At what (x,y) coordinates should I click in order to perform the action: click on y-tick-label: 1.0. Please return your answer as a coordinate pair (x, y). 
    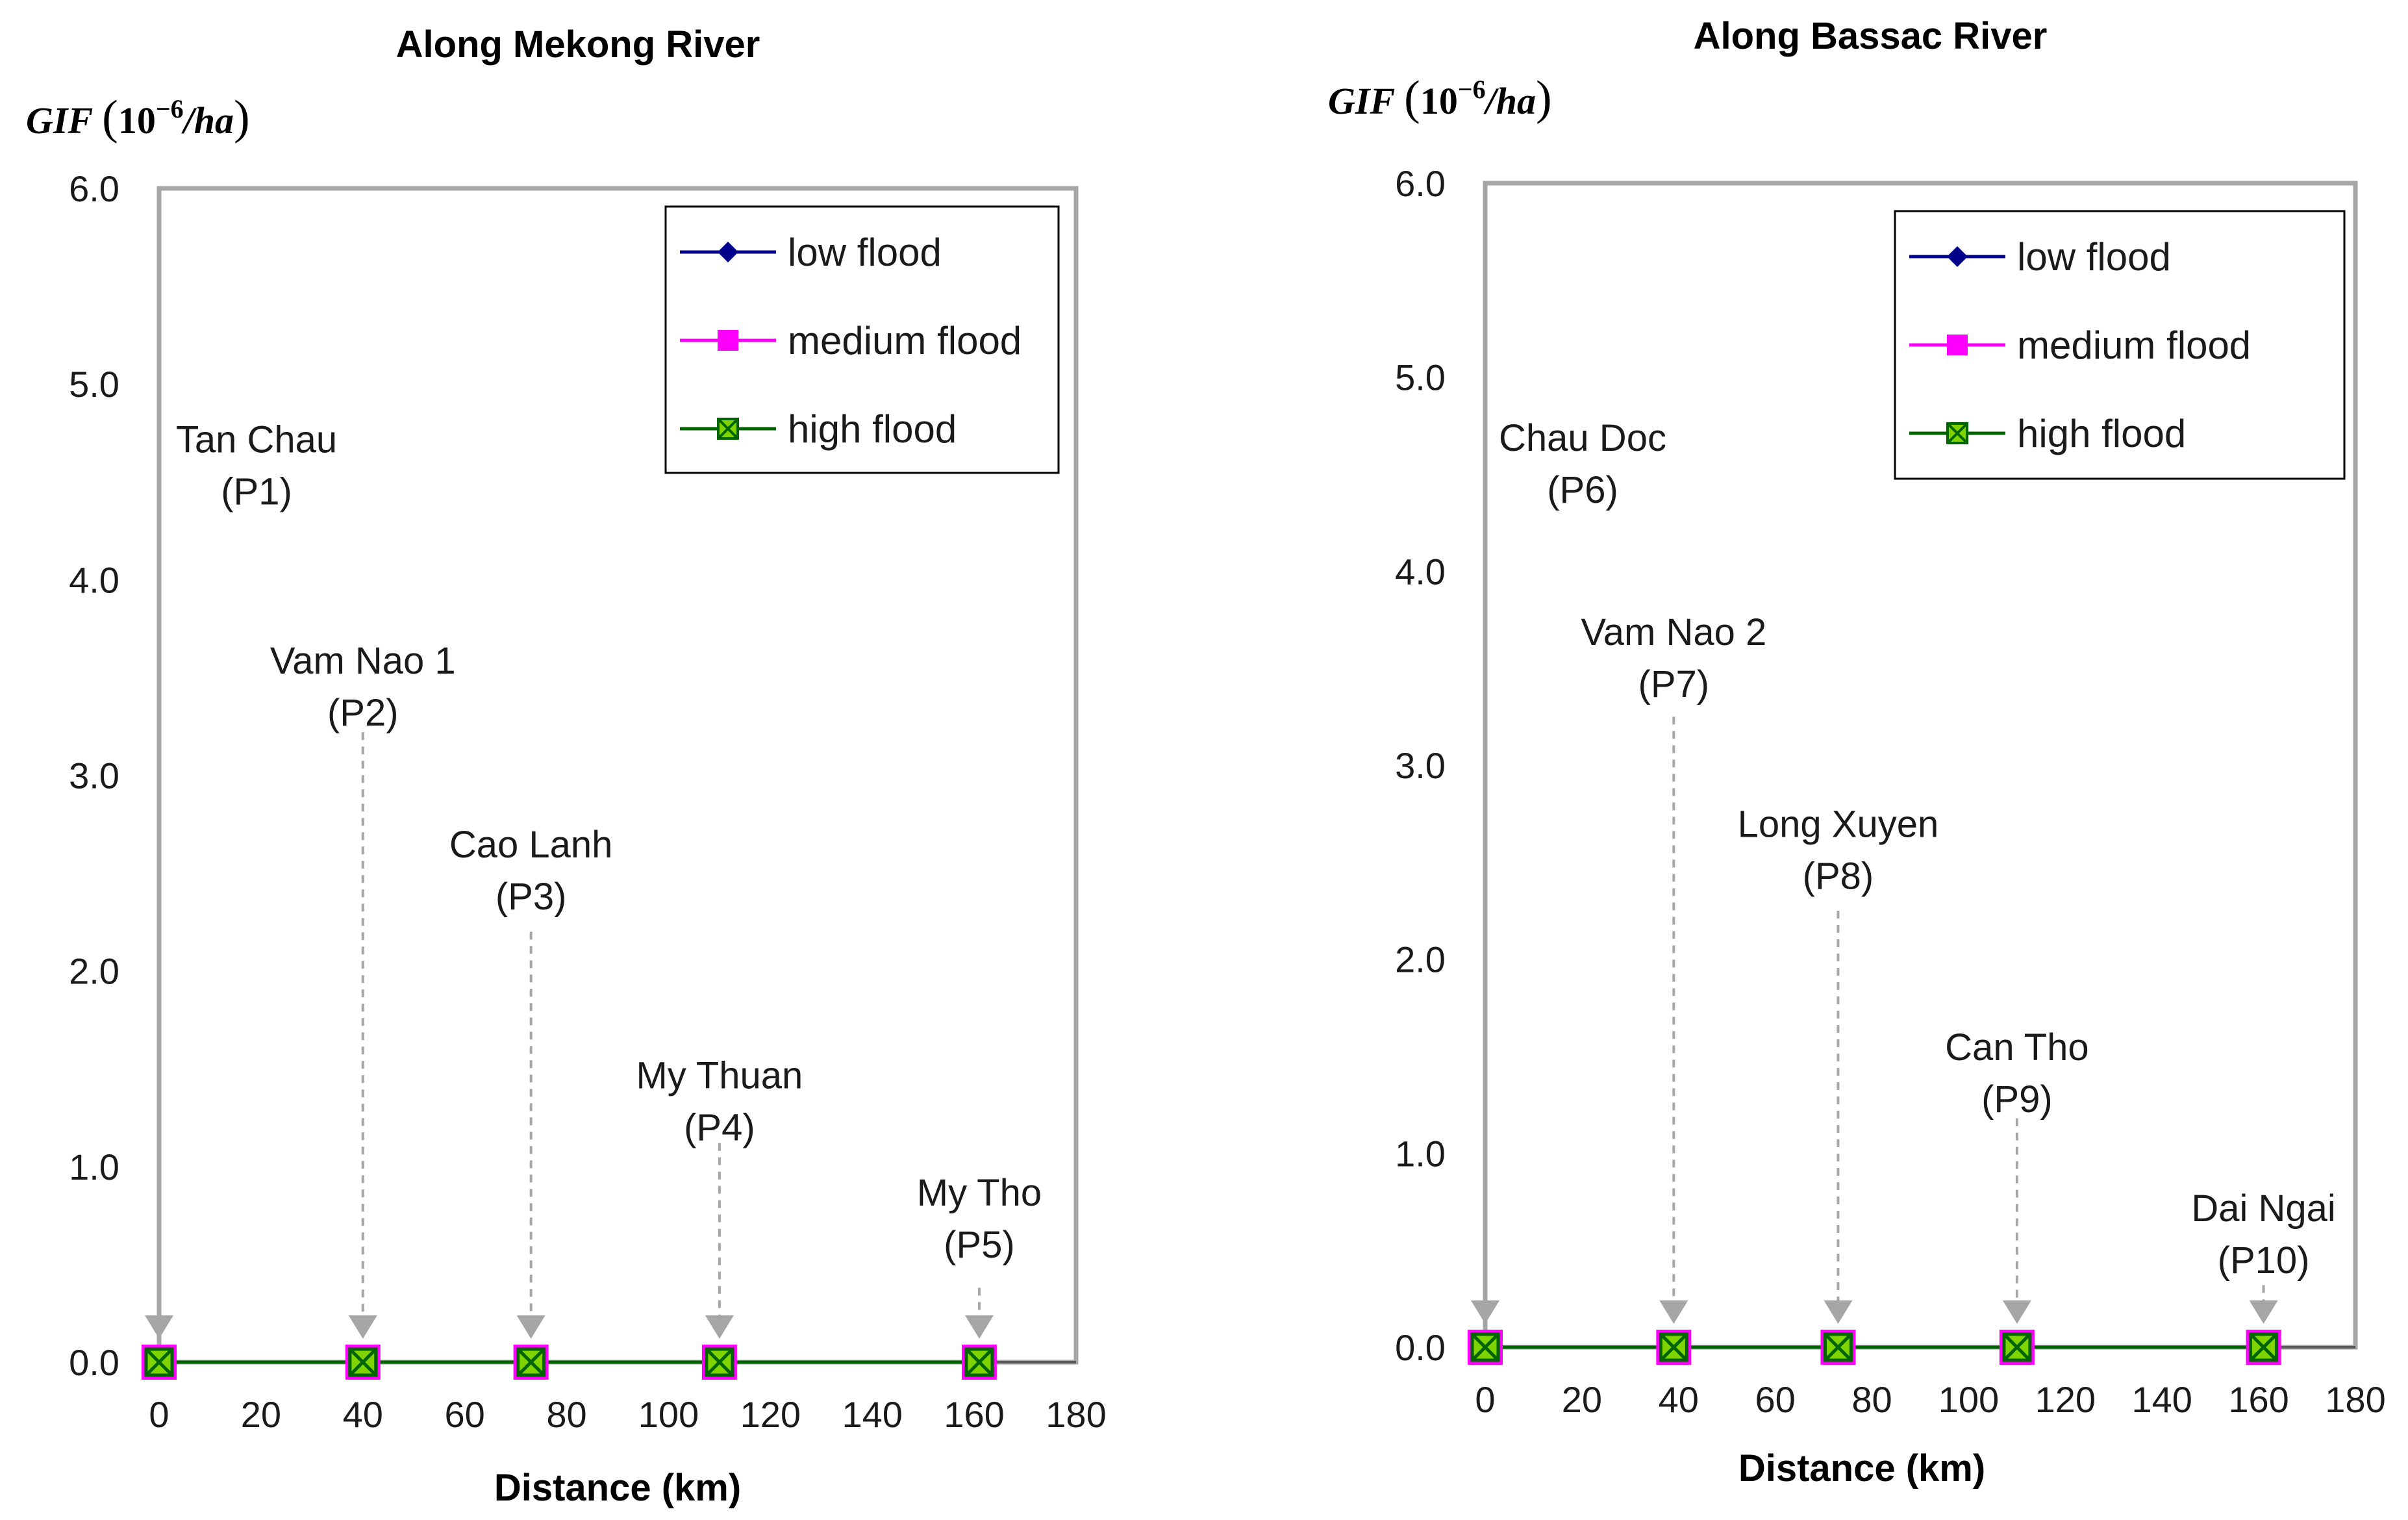
    Looking at the image, I should click on (1420, 1153).